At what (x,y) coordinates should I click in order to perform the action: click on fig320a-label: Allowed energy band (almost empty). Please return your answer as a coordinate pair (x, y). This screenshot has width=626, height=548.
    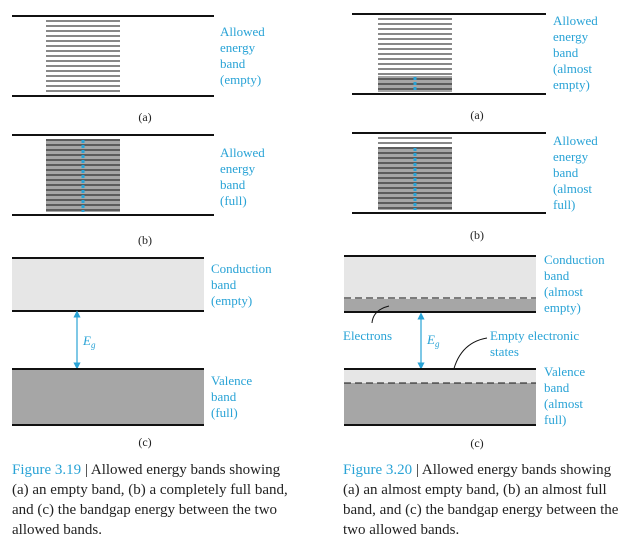
    Looking at the image, I should click on (577, 52).